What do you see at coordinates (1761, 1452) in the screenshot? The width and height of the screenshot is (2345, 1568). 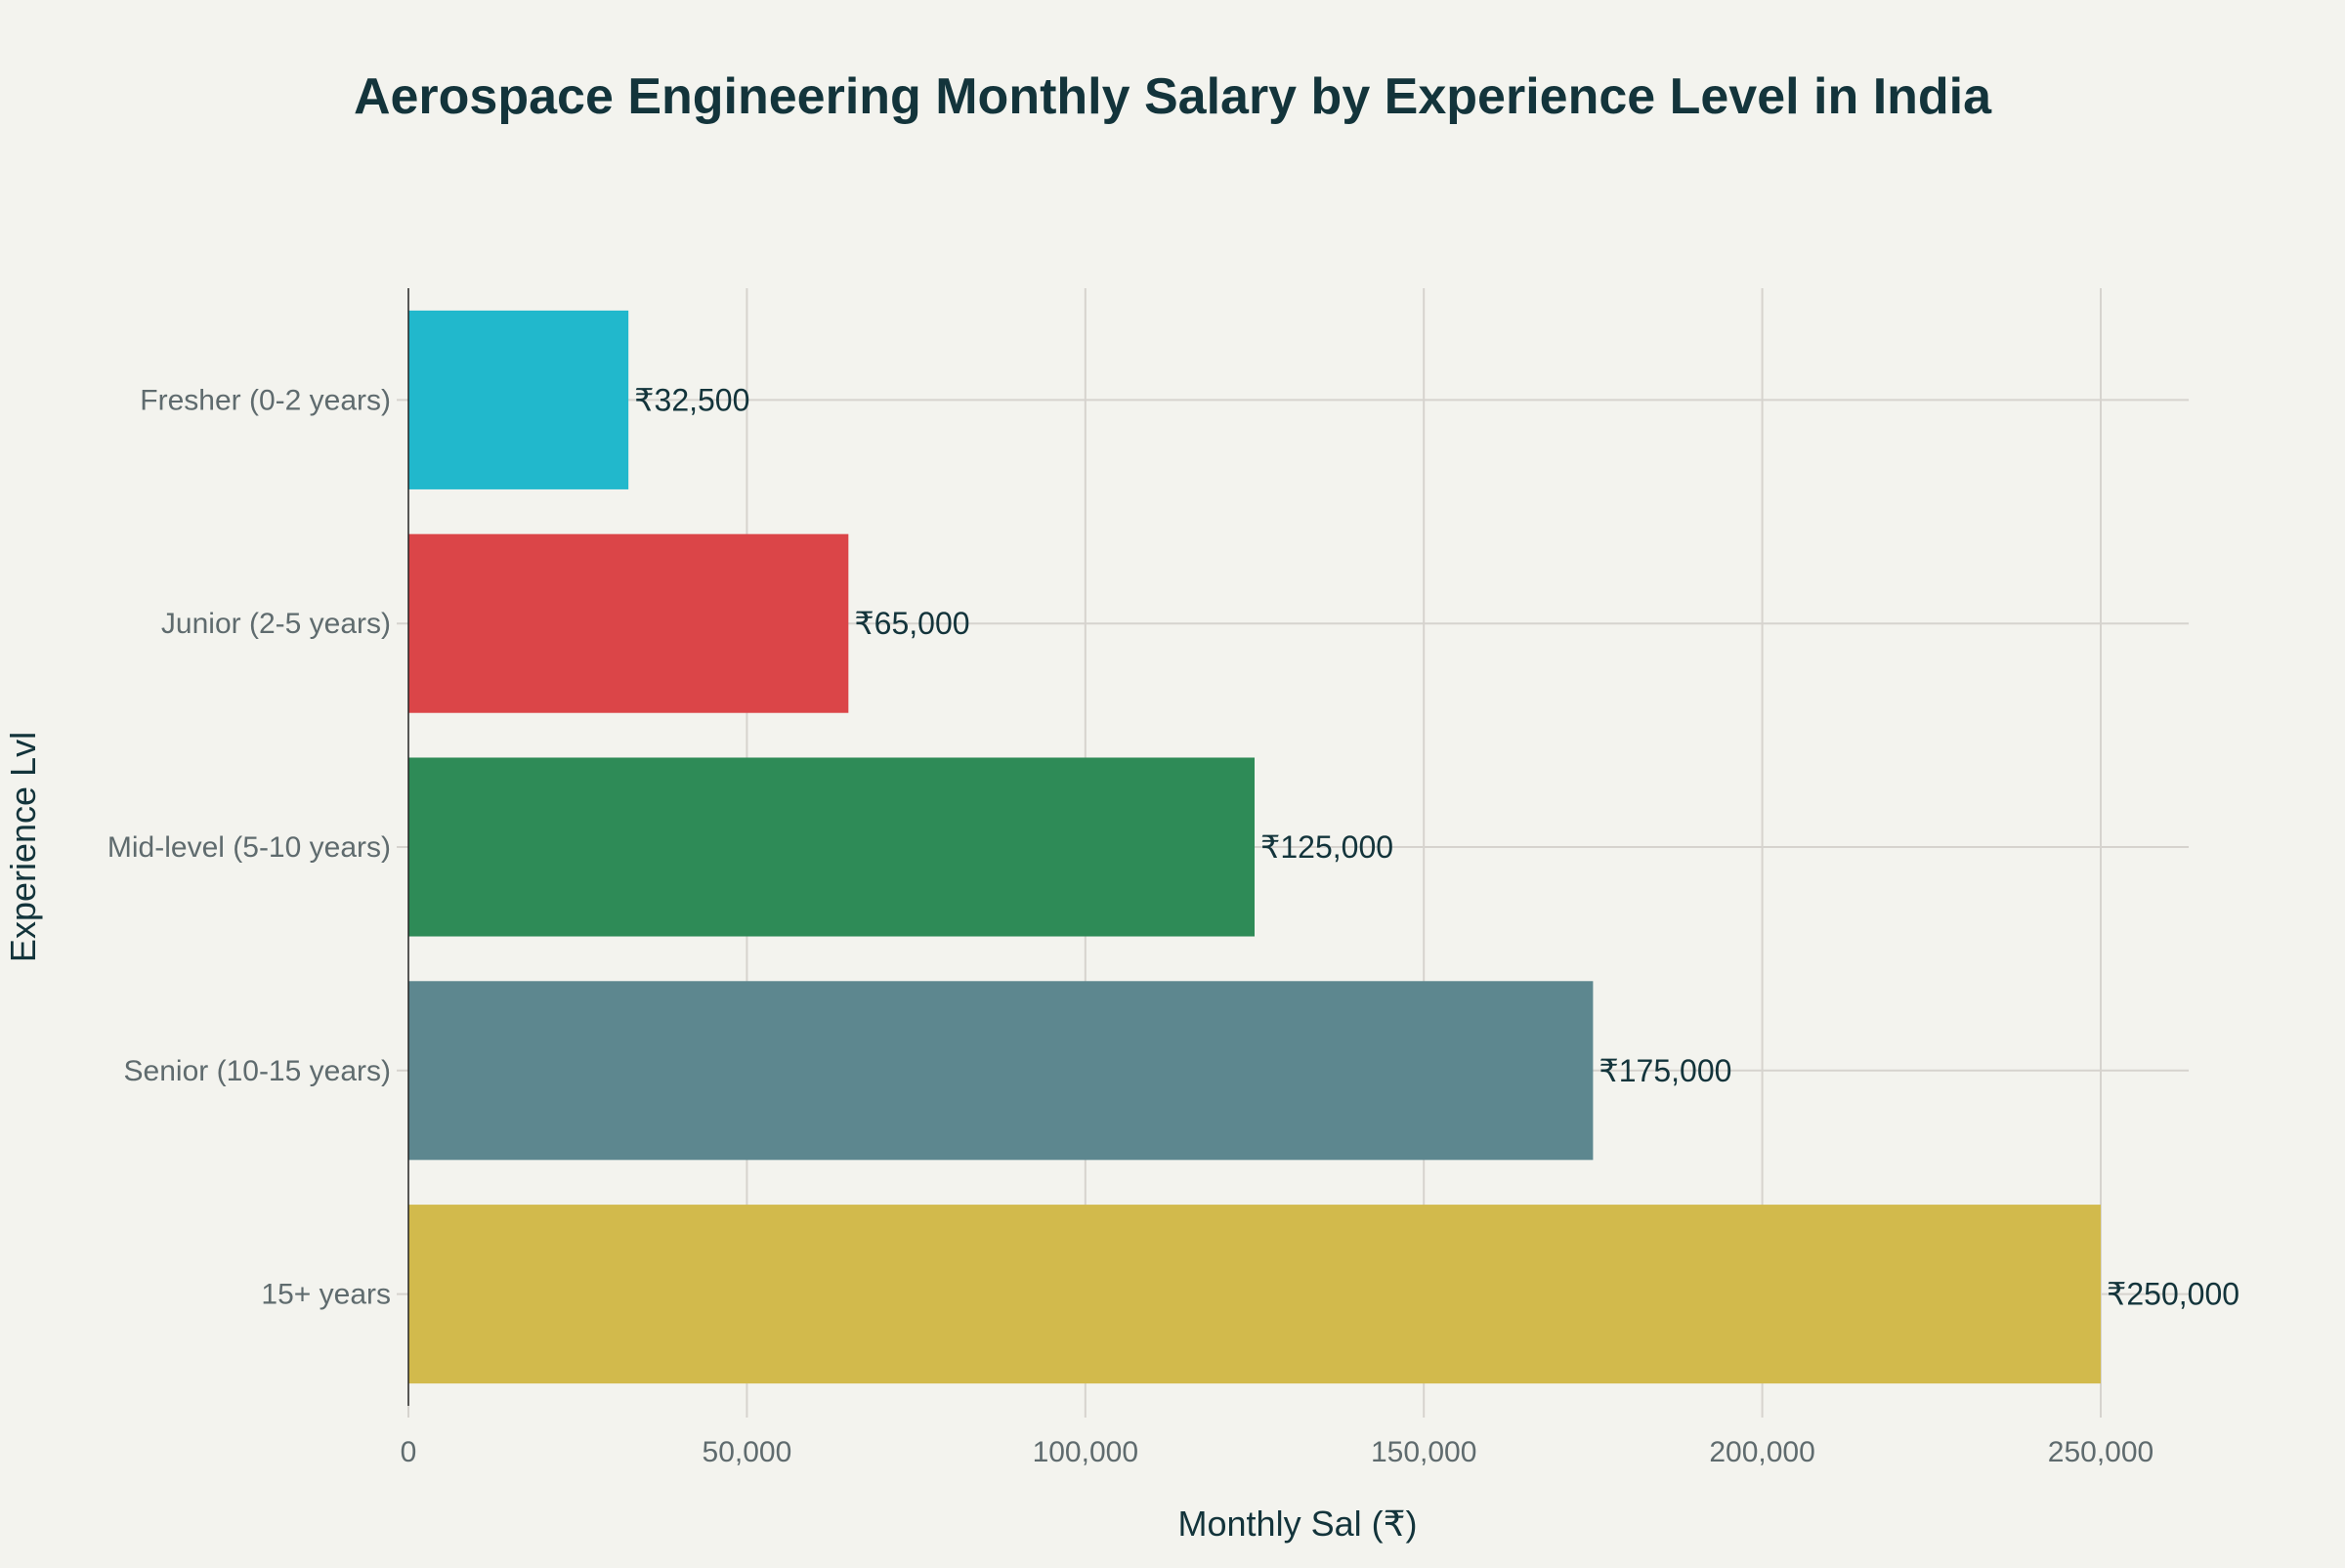 I see `x-tick-label: 200,000` at bounding box center [1761, 1452].